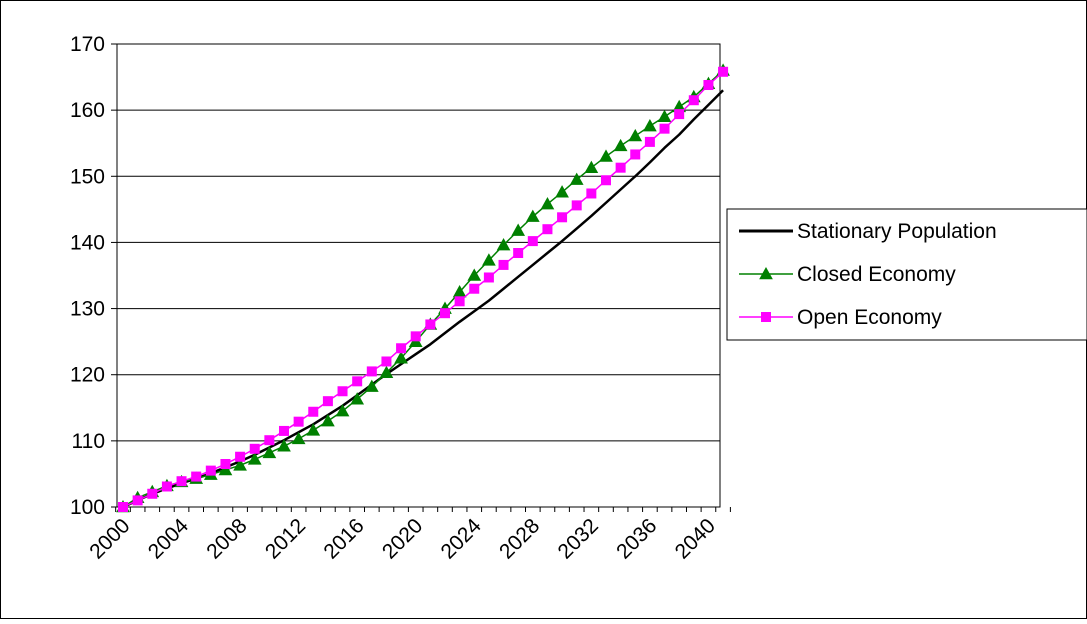 Image resolution: width=1087 pixels, height=624 pixels. What do you see at coordinates (87, 176) in the screenshot?
I see `y-tick-label: 150` at bounding box center [87, 176].